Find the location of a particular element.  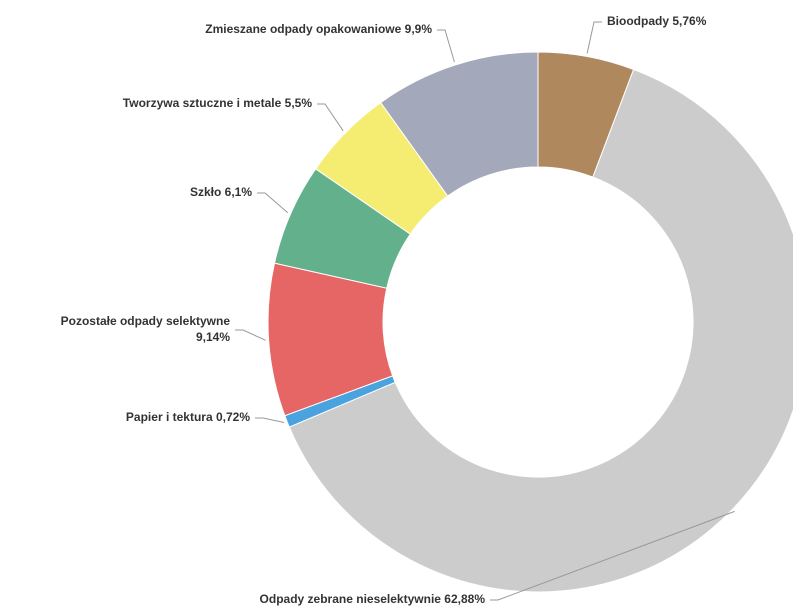

value-label: 5,76% is located at coordinates (689, 21).